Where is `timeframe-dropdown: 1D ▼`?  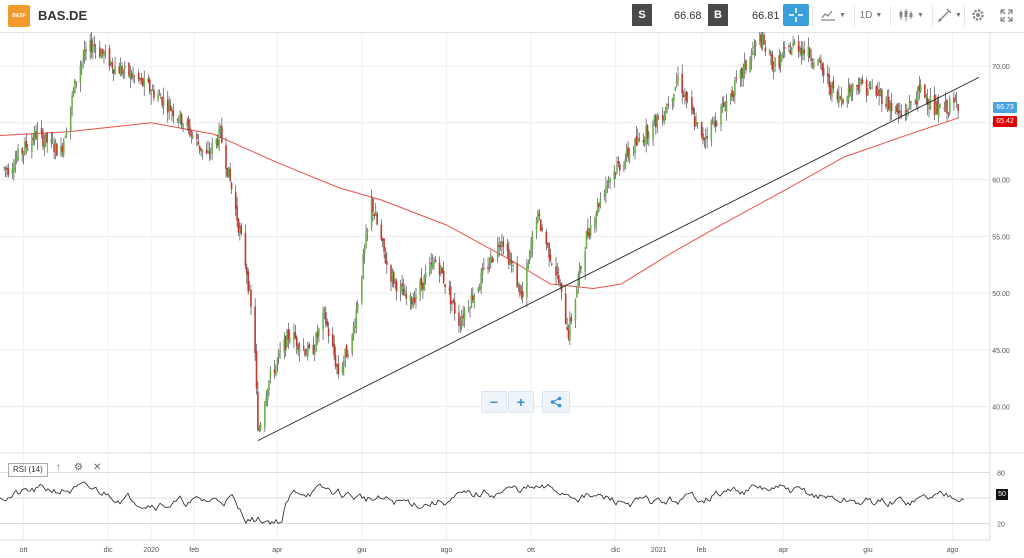 timeframe-dropdown: 1D ▼ is located at coordinates (871, 15).